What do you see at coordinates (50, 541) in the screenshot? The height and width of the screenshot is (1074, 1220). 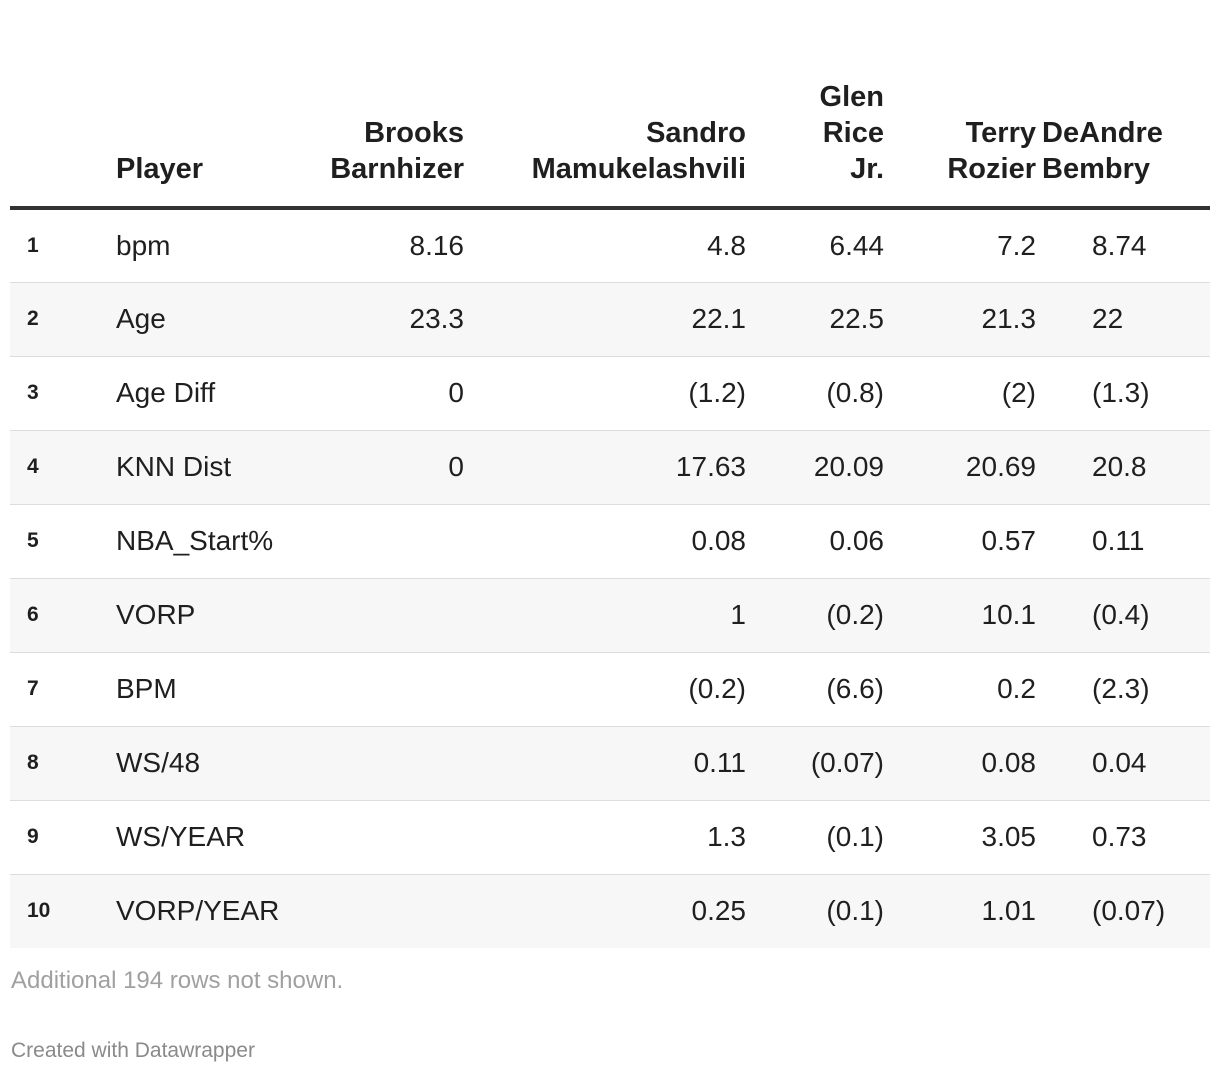 I see `row-index: 5` at bounding box center [50, 541].